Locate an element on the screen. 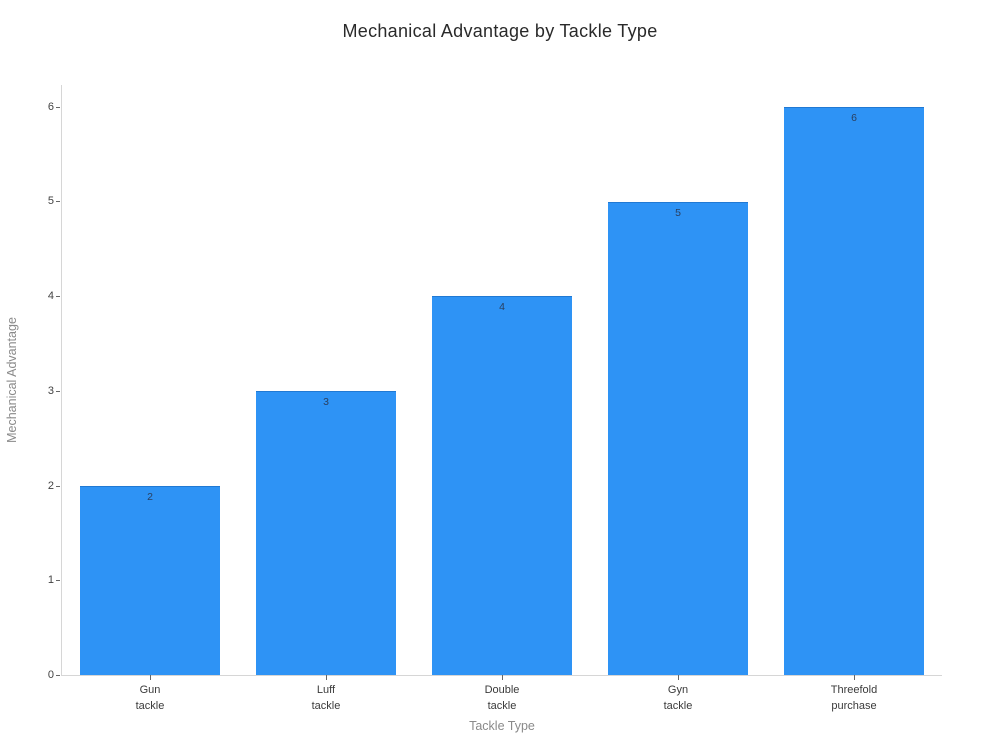 Image resolution: width=1000 pixels, height=750 pixels. bar: 3 is located at coordinates (326, 532).